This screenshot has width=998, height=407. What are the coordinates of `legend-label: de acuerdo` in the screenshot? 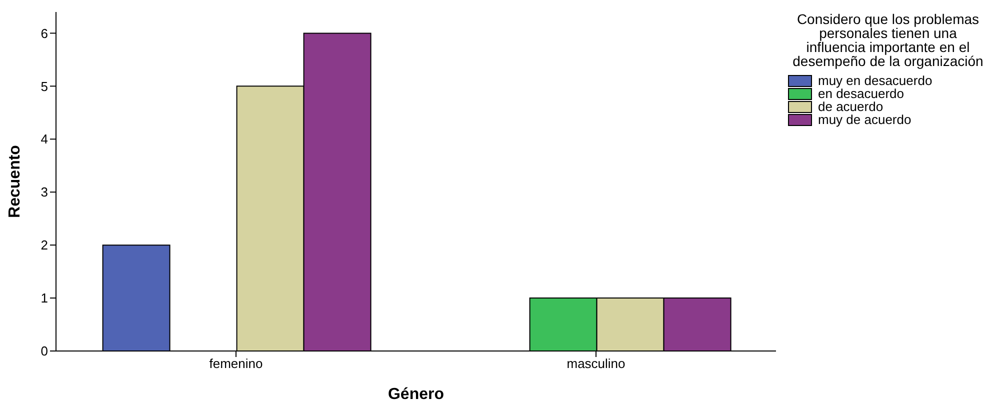 It's located at (851, 106).